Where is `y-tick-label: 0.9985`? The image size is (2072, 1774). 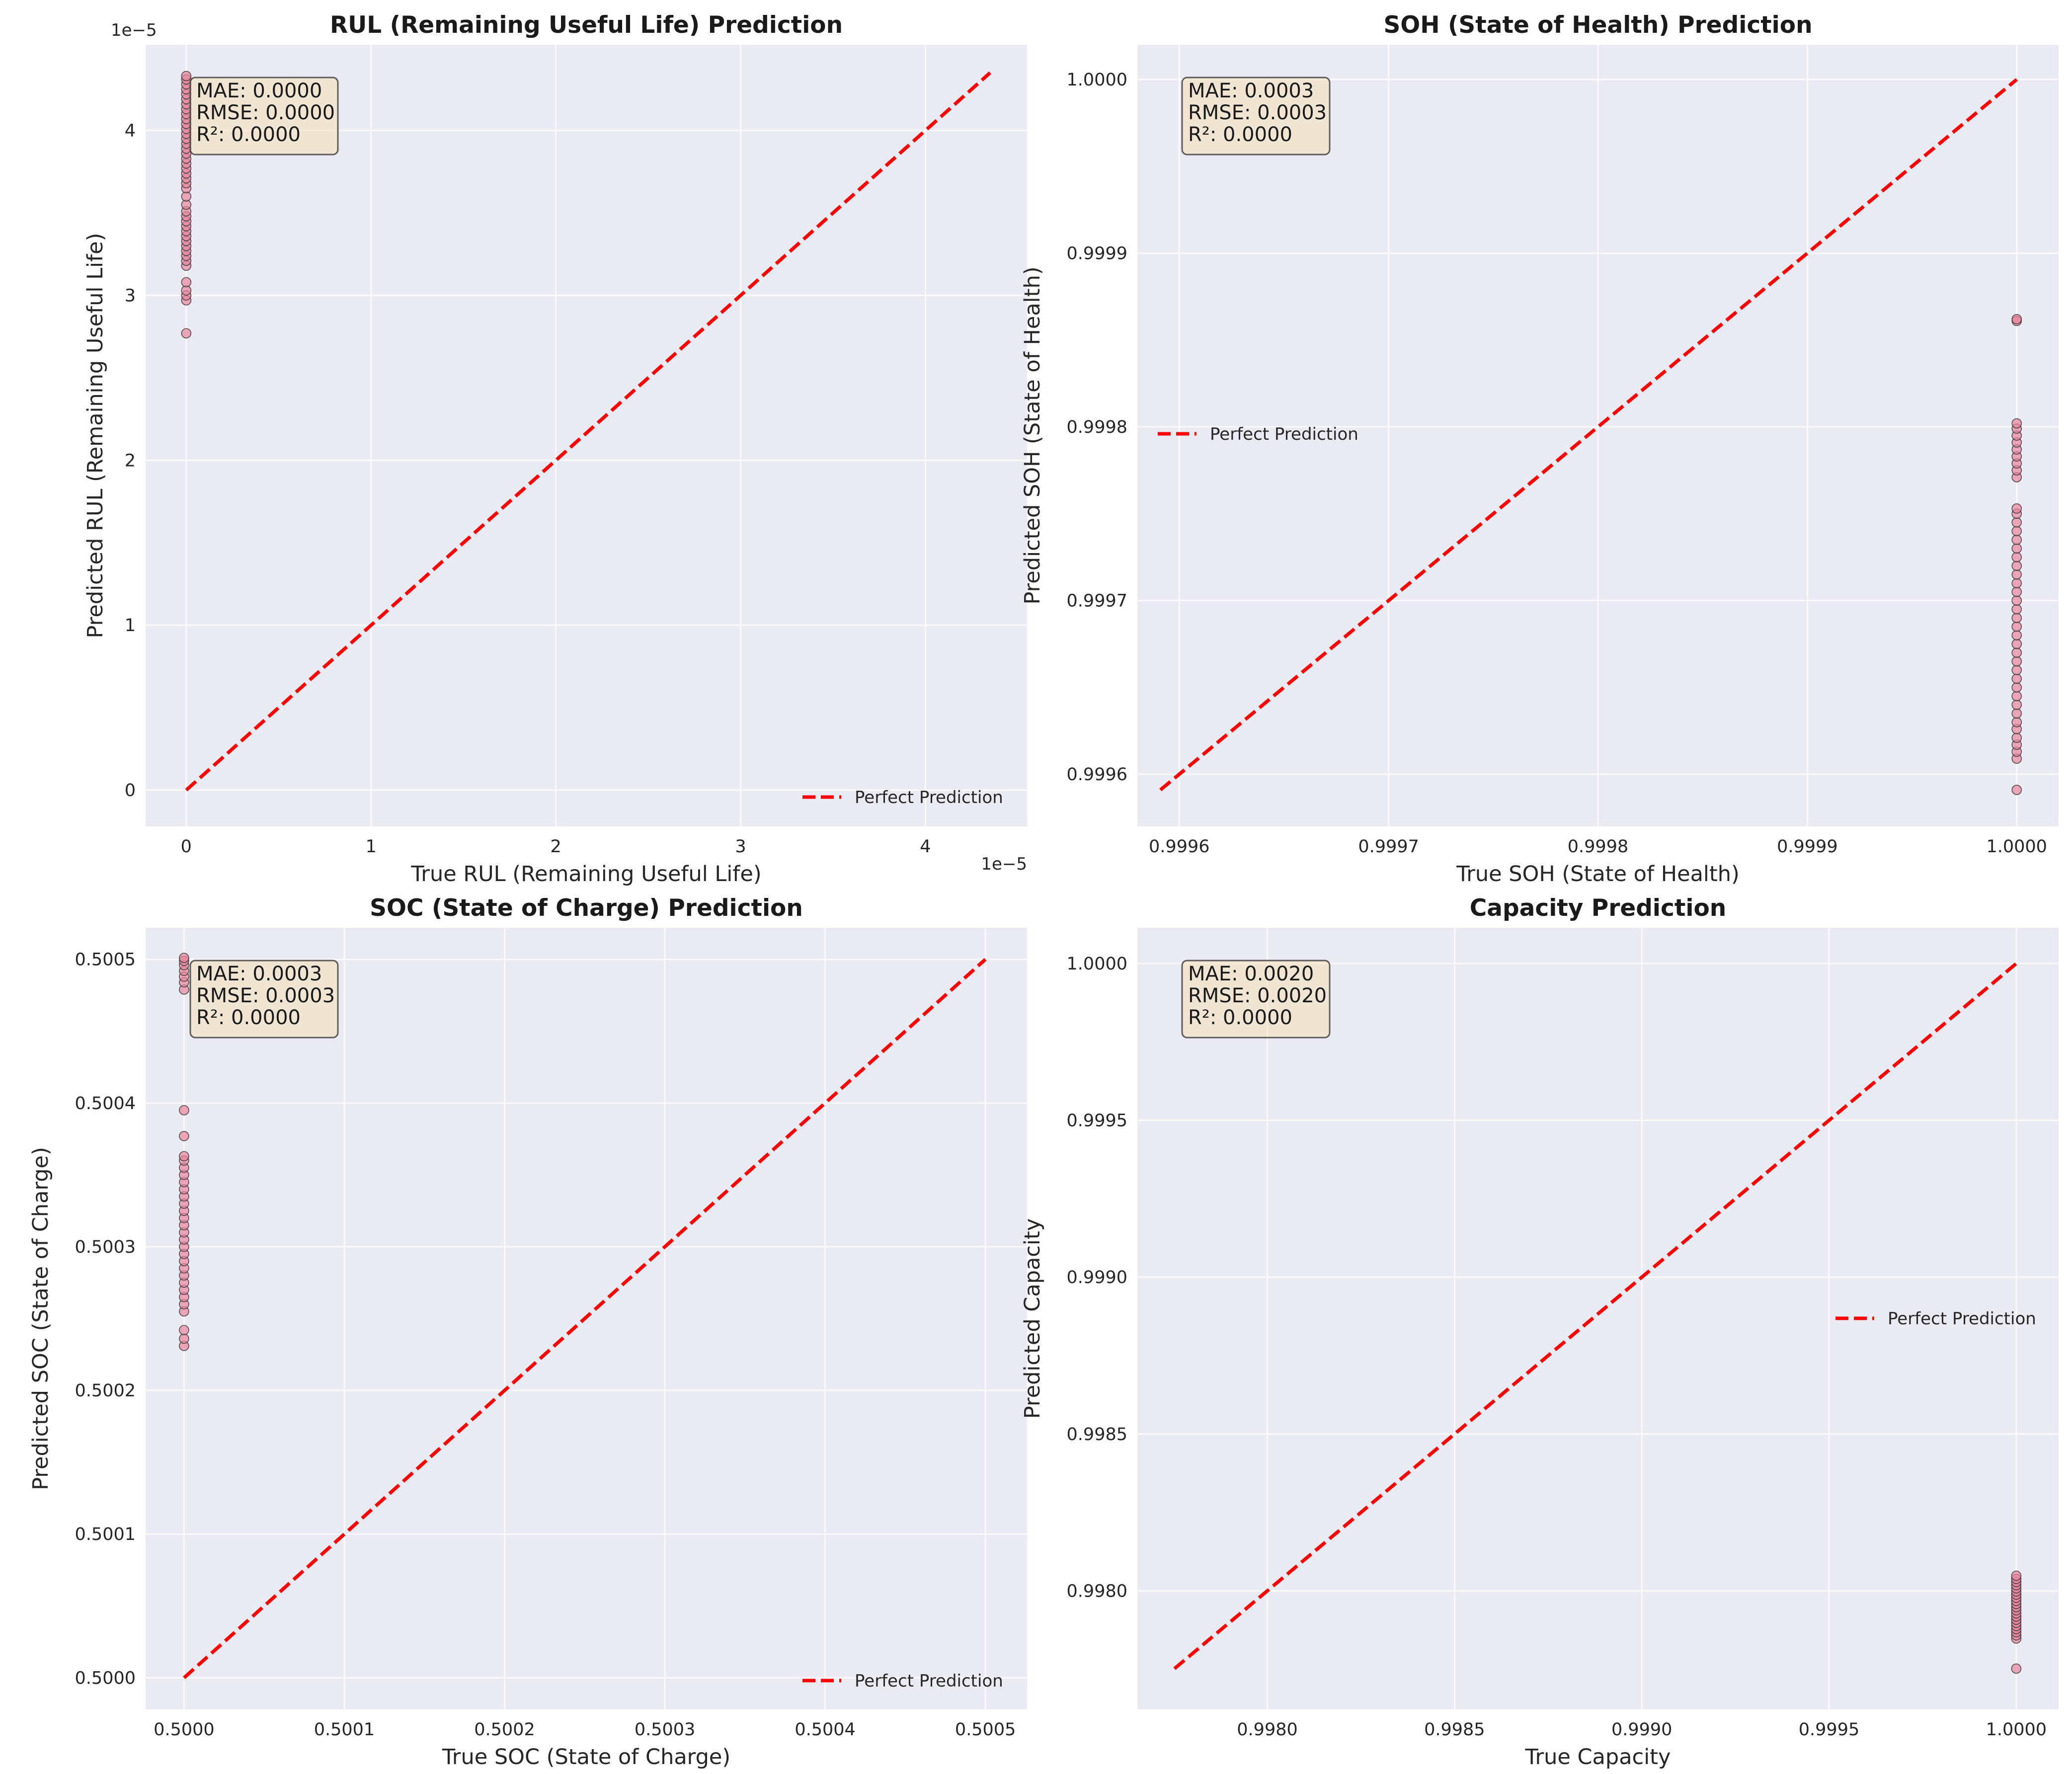
y-tick-label: 0.9985 is located at coordinates (1097, 1435).